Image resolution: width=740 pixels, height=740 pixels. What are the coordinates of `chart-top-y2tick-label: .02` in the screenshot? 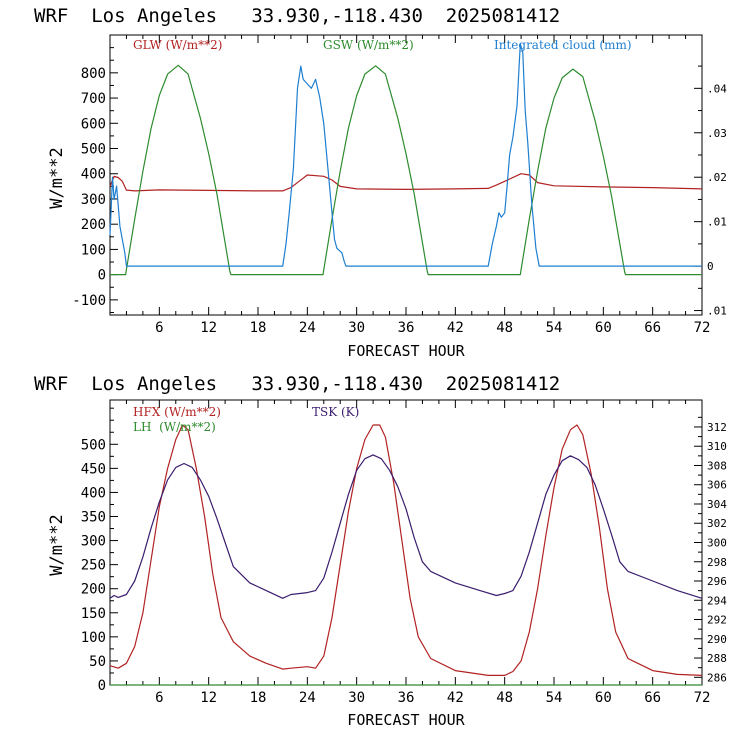 It's located at (717, 177).